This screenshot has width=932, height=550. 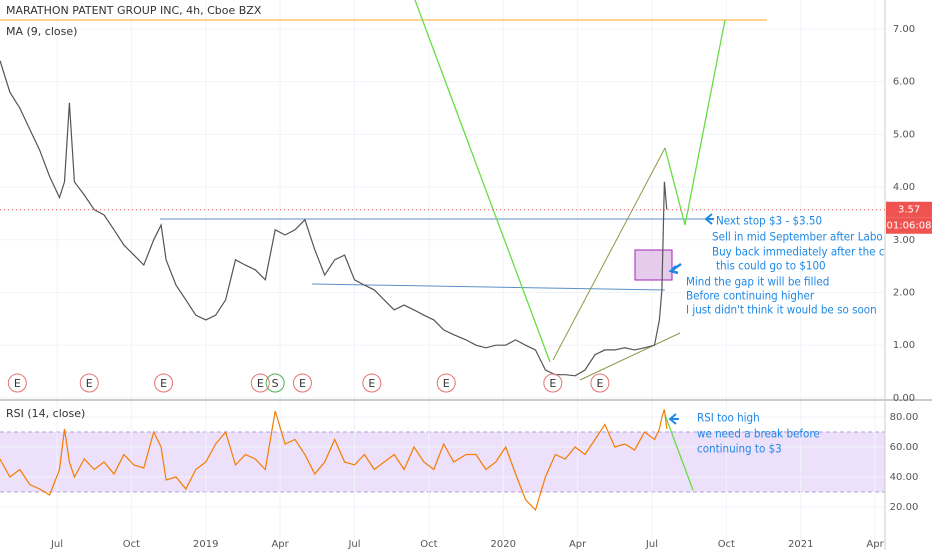 What do you see at coordinates (750, 296) in the screenshot?
I see `annotation: Before continuing higher` at bounding box center [750, 296].